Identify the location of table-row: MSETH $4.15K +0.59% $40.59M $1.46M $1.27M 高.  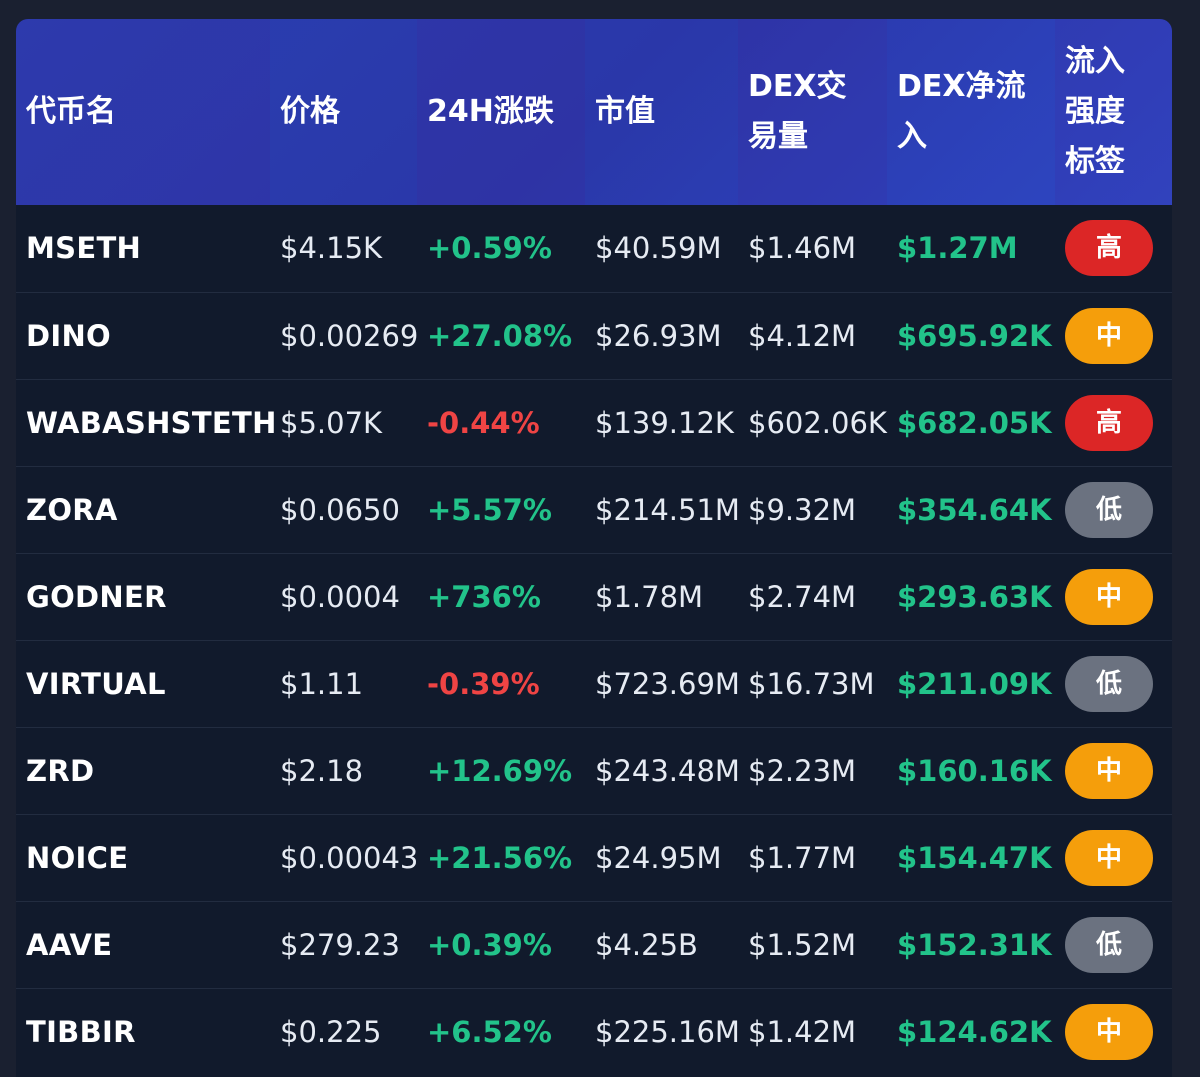
(594, 248).